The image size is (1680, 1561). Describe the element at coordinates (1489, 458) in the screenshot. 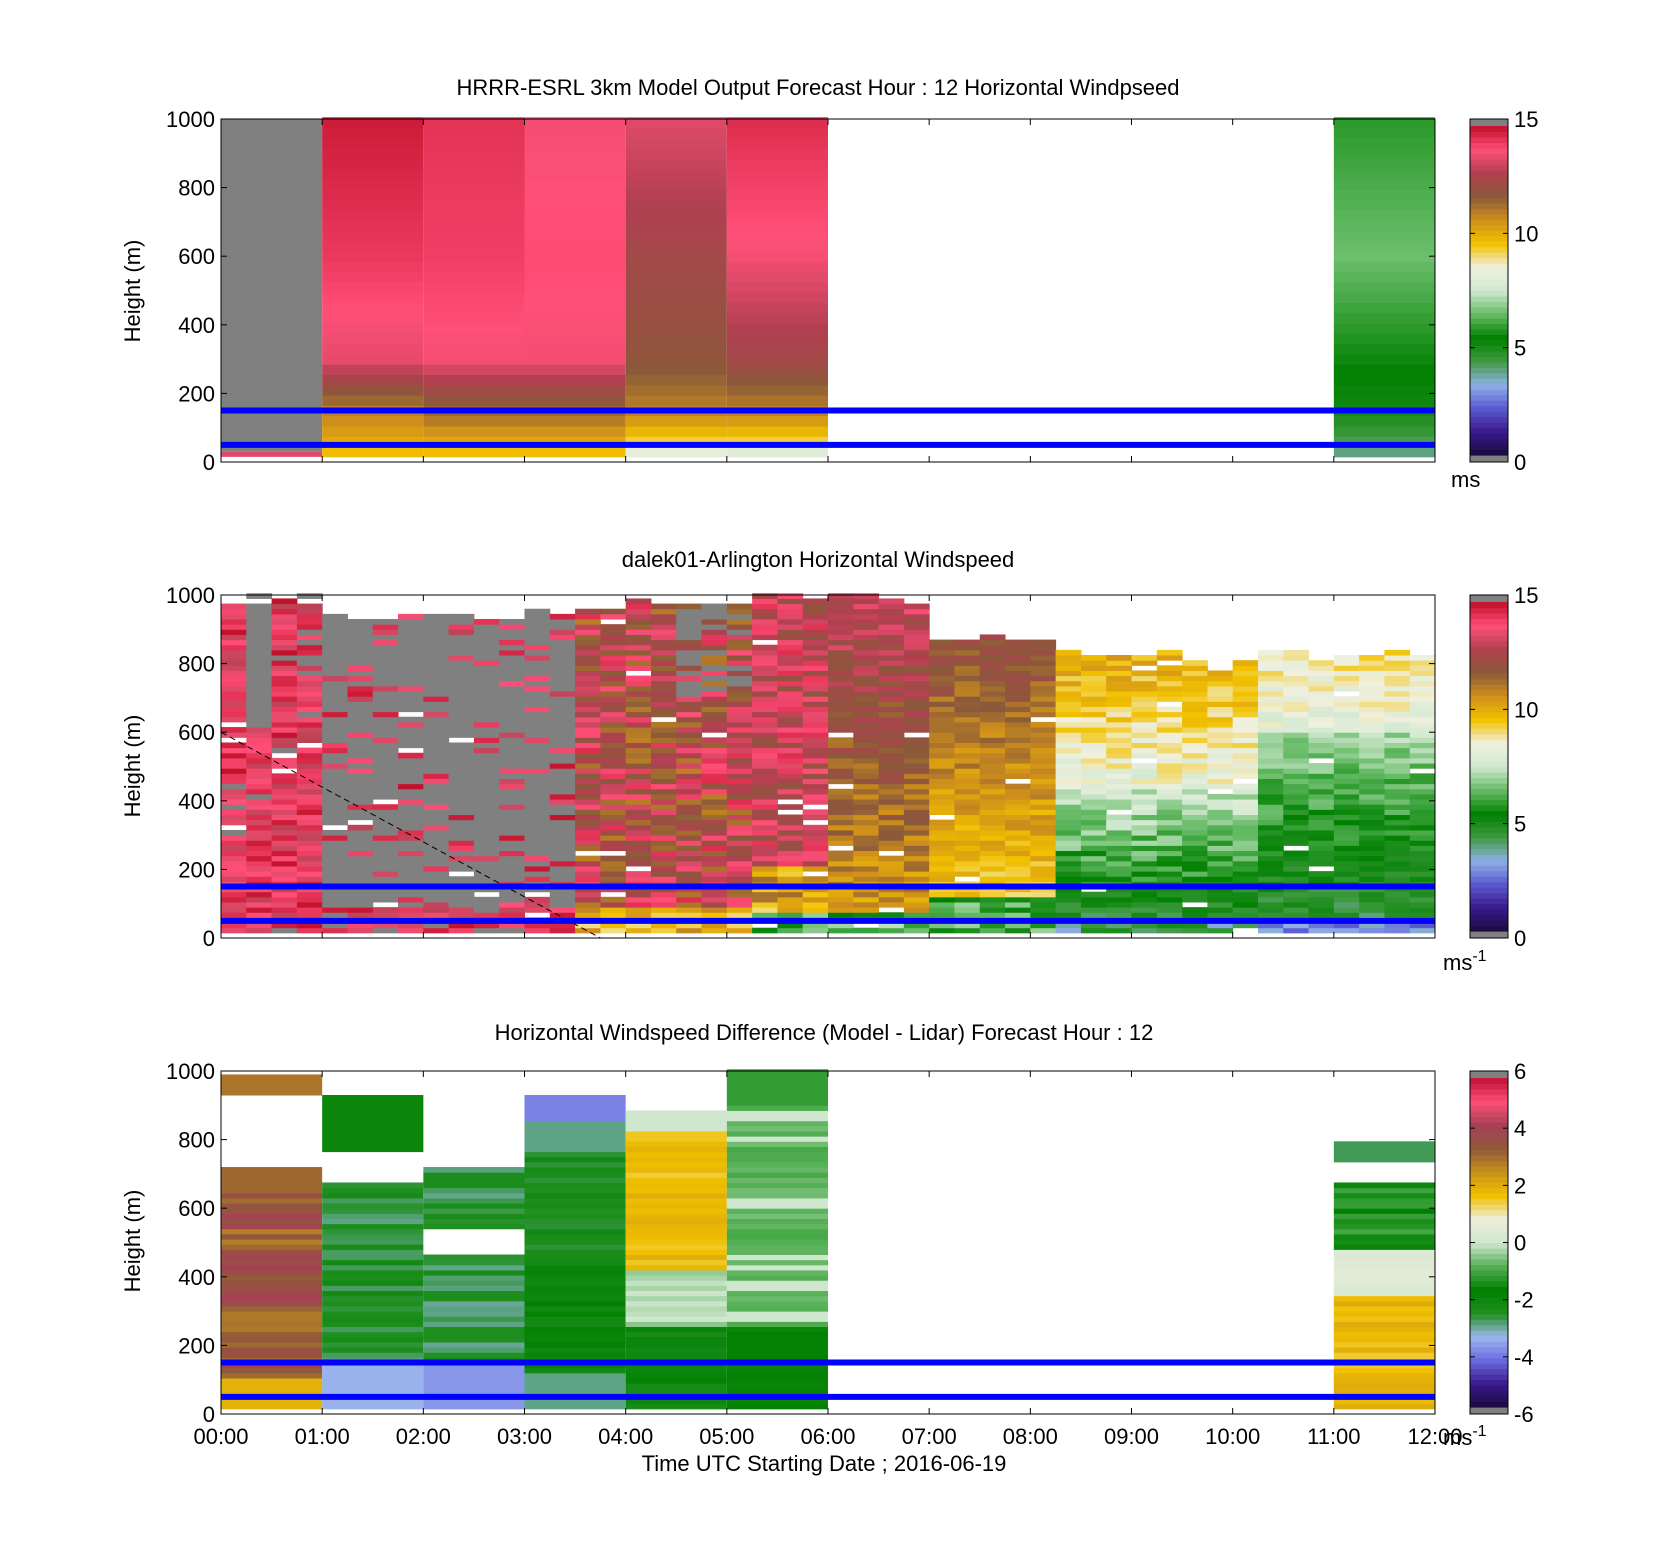

I see `colorbar-underflow` at that location.